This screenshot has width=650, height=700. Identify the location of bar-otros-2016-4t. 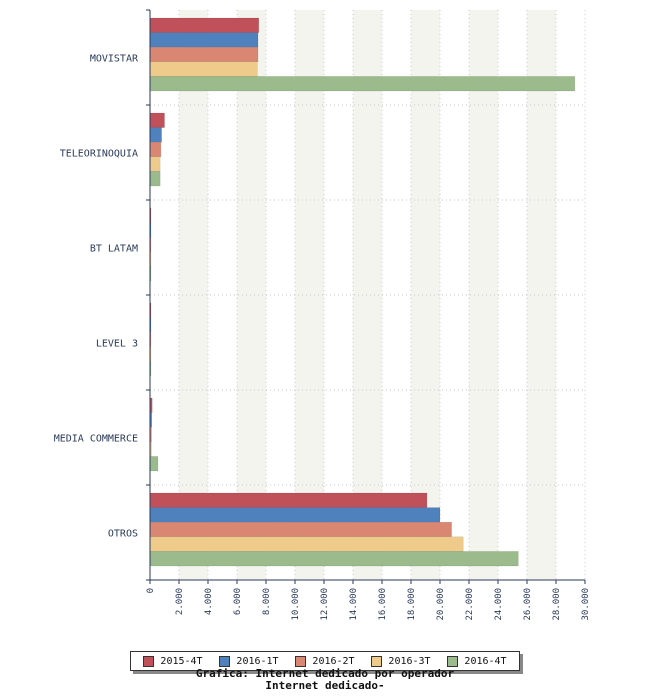
(334, 559).